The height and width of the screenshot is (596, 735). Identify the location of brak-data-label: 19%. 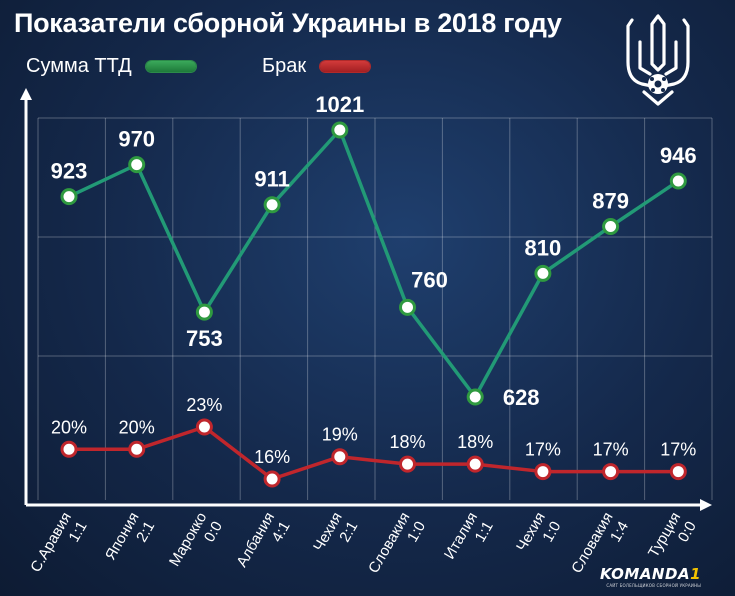
(340, 435).